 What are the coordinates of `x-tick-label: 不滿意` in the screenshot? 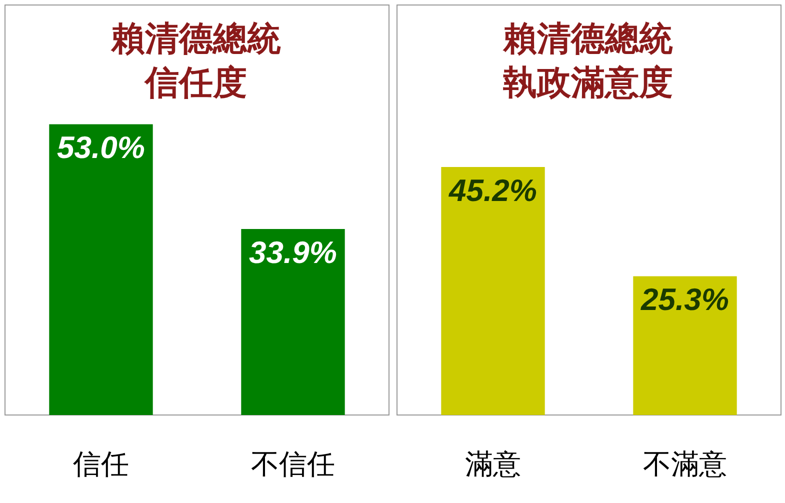 It's located at (685, 464).